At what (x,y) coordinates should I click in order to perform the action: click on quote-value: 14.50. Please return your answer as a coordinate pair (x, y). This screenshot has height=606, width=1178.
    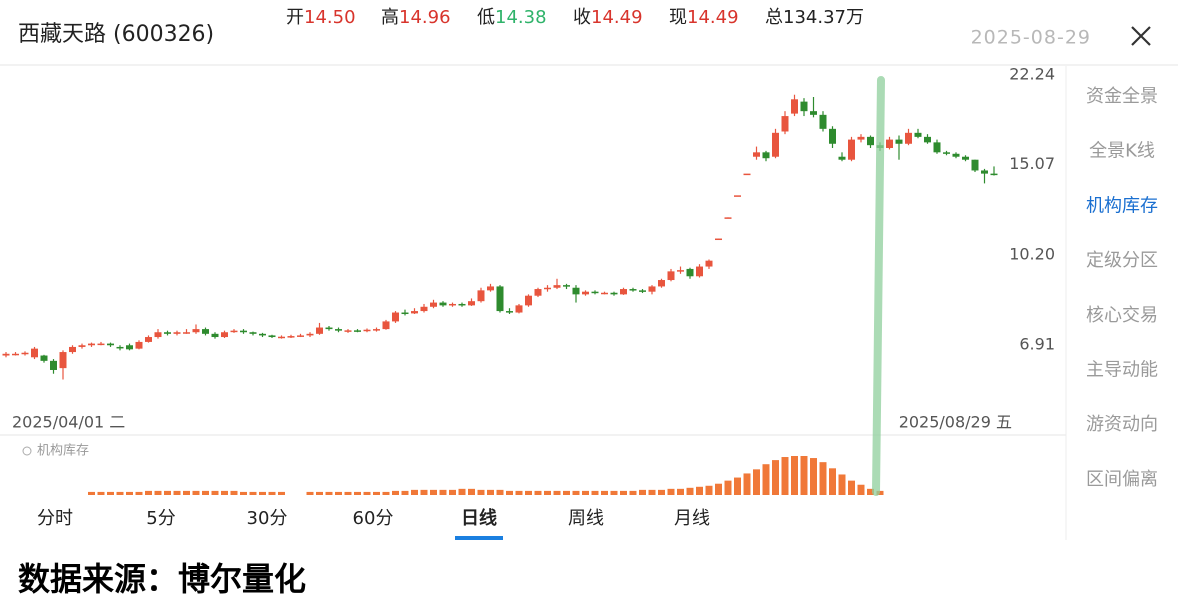
    Looking at the image, I should click on (330, 17).